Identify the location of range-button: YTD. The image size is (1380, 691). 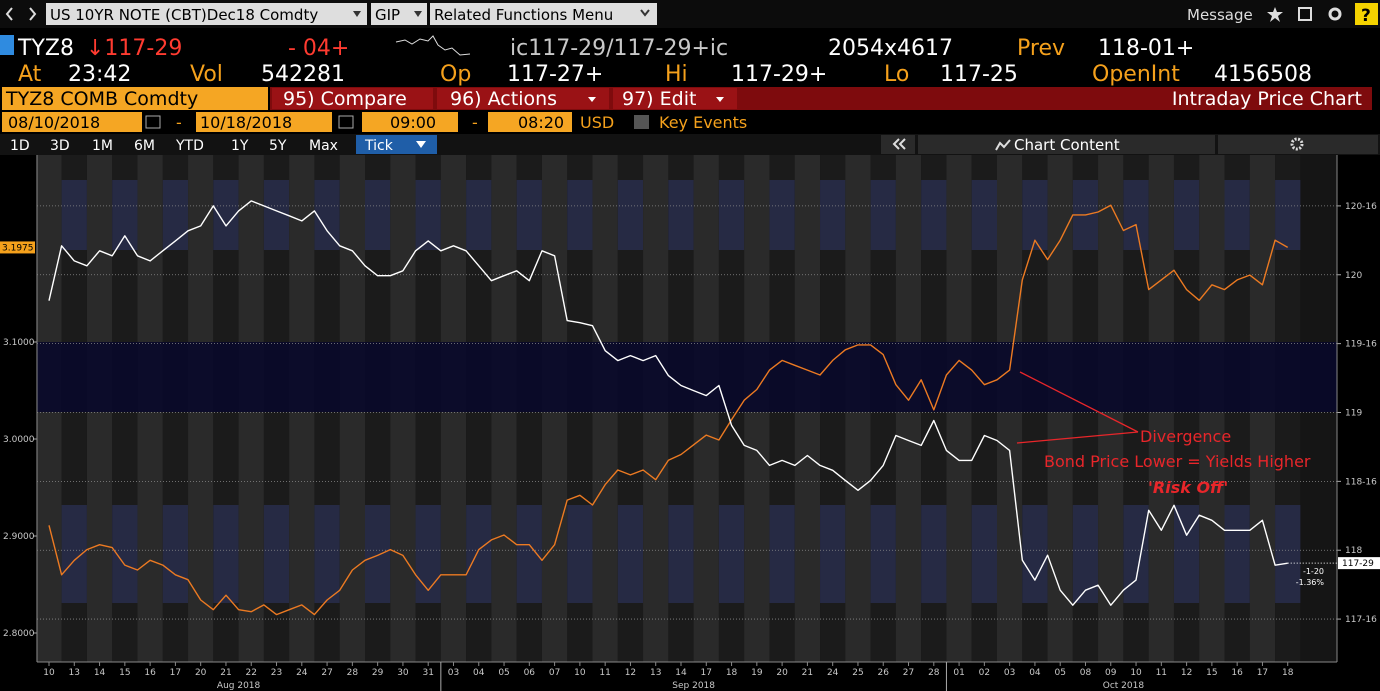
(189, 146).